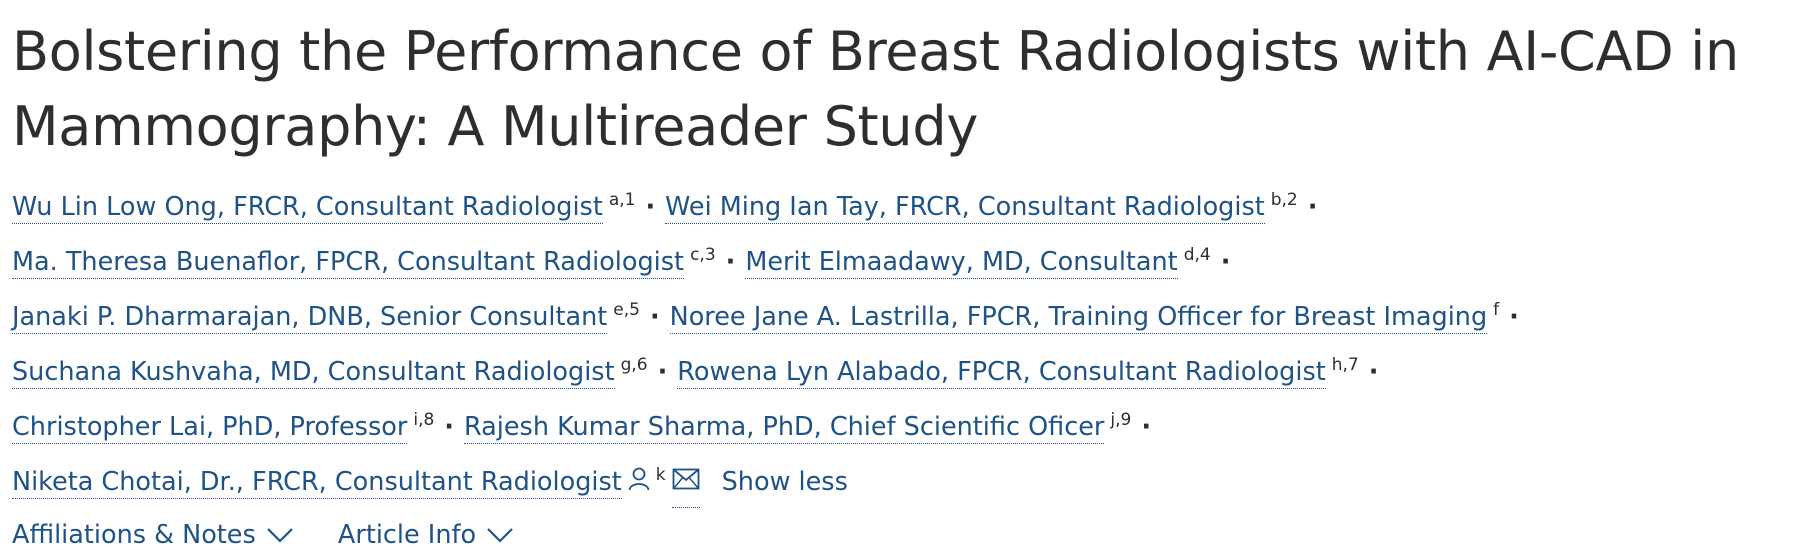 Image resolution: width=1798 pixels, height=550 pixels. I want to click on affiliation-marker: c,3, so click(703, 255).